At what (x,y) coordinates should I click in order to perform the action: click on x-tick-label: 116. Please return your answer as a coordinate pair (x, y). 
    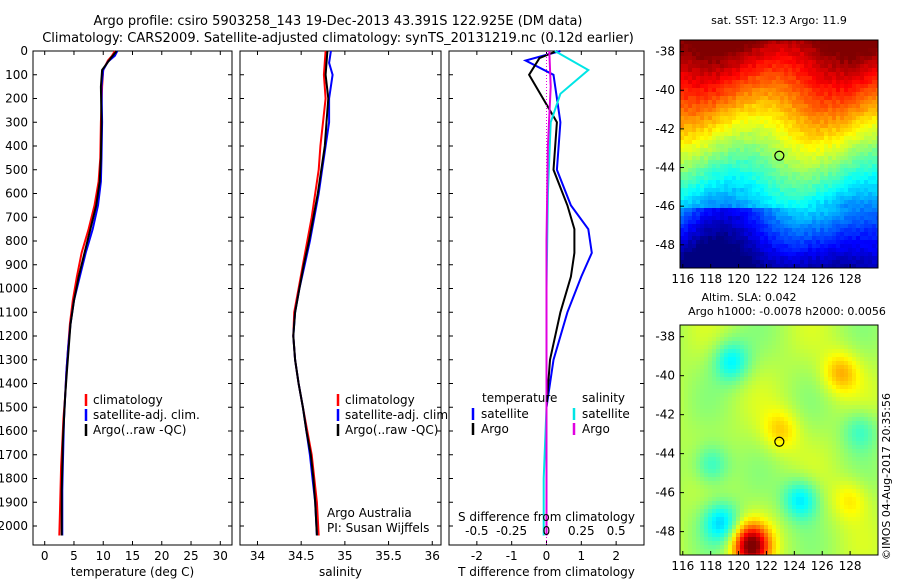
    Looking at the image, I should click on (682, 566).